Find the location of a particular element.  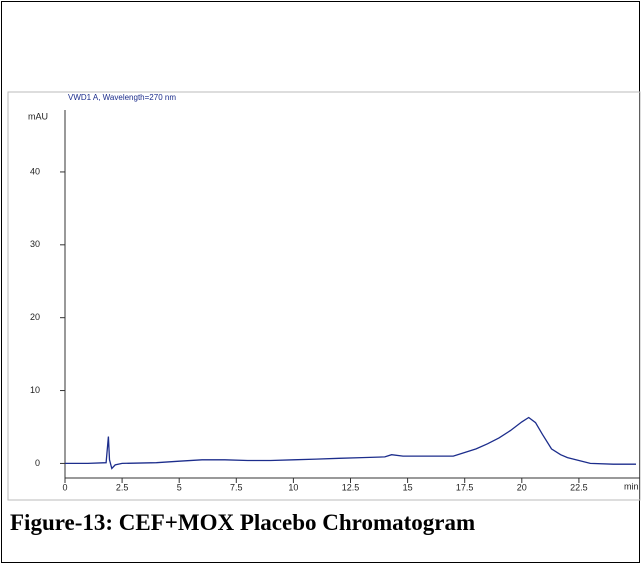

chromatogram-line is located at coordinates (350, 443).